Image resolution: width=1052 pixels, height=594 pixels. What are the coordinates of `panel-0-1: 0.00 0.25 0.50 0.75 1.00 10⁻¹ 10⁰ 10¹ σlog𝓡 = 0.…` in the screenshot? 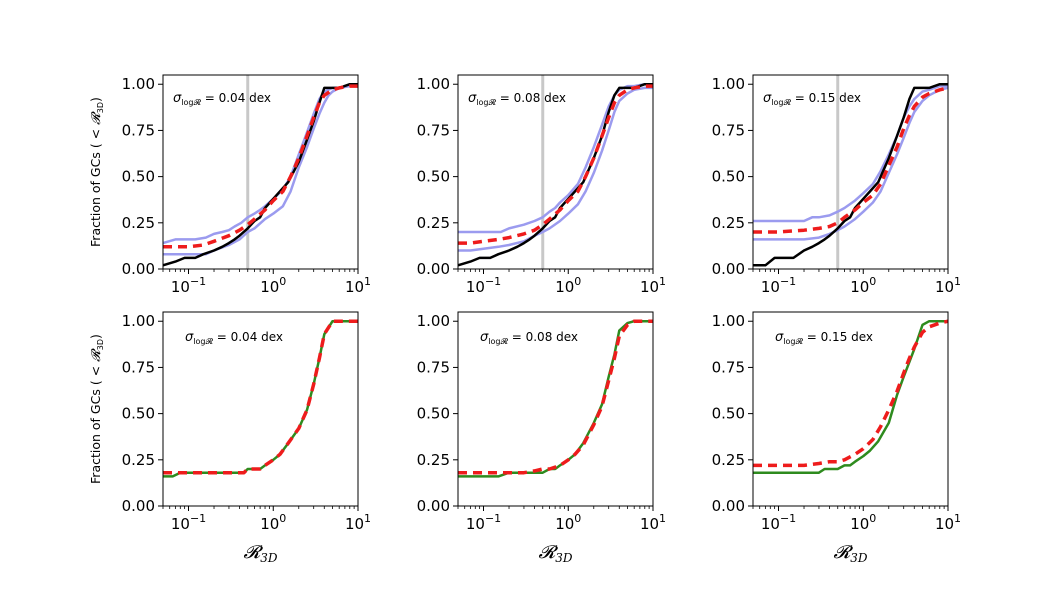 It's located at (541, 185).